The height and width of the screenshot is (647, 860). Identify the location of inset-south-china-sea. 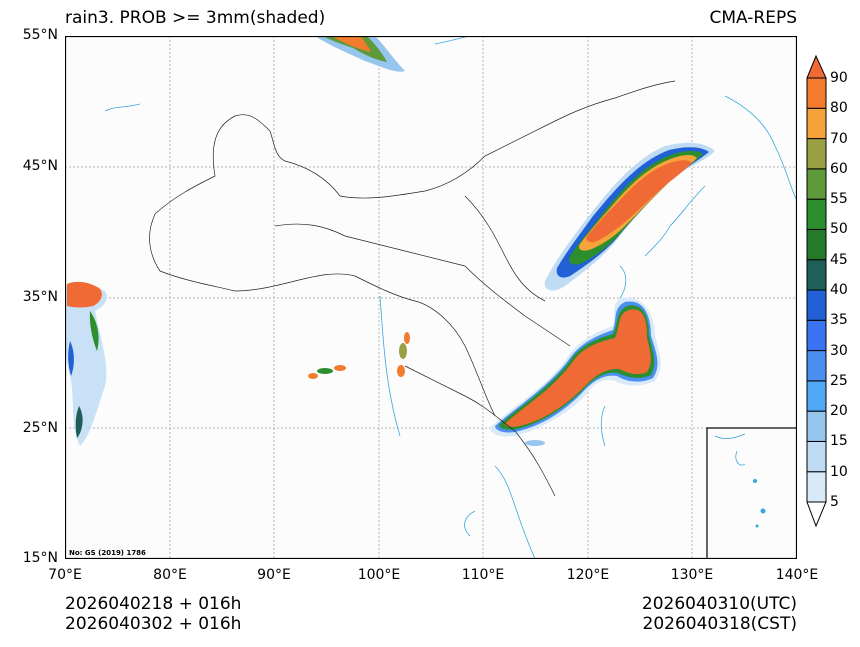
(751, 493).